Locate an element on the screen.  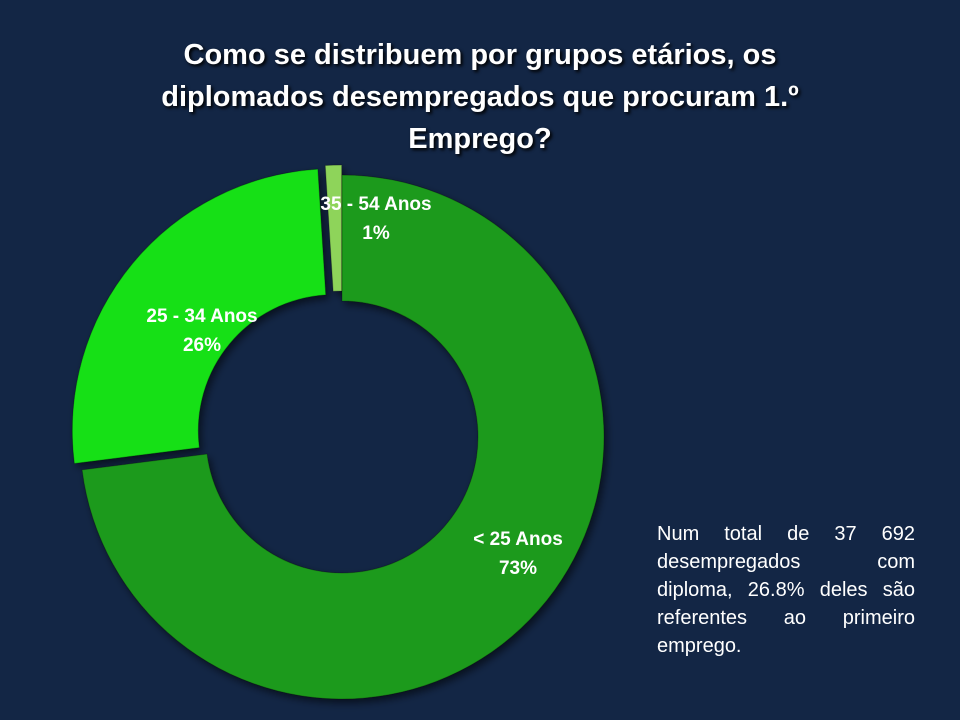
chart-title-line: Emprego? is located at coordinates (480, 139).